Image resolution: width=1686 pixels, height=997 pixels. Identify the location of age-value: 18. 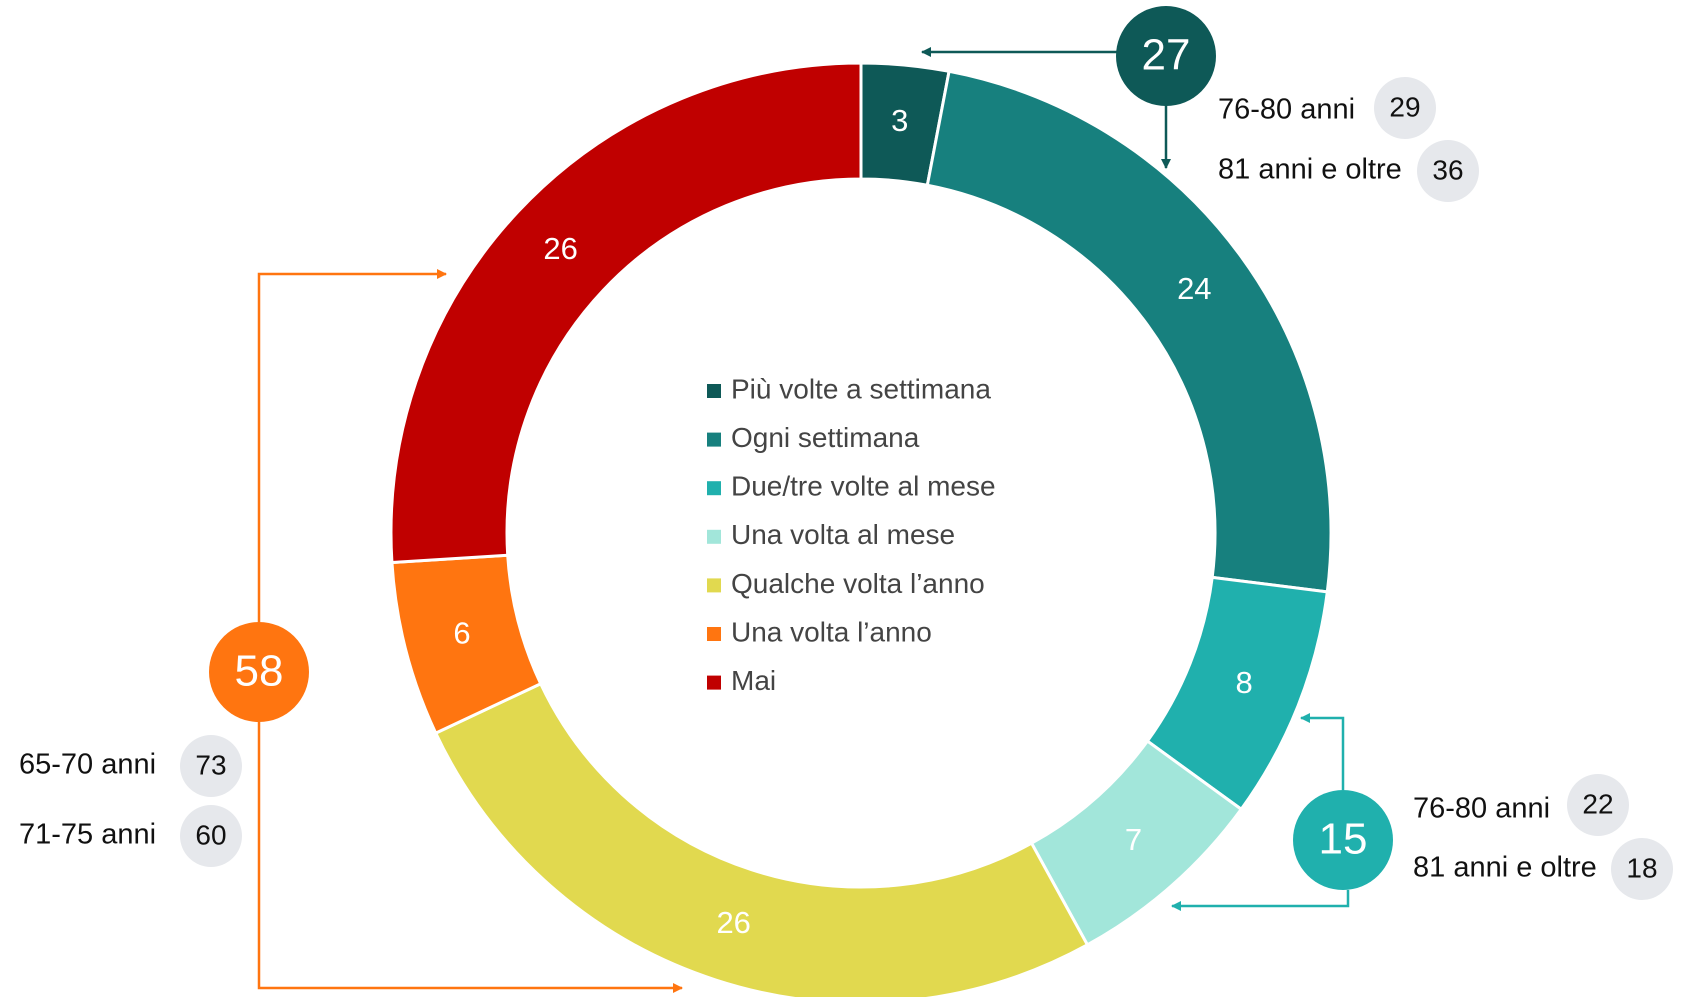
(1641, 867).